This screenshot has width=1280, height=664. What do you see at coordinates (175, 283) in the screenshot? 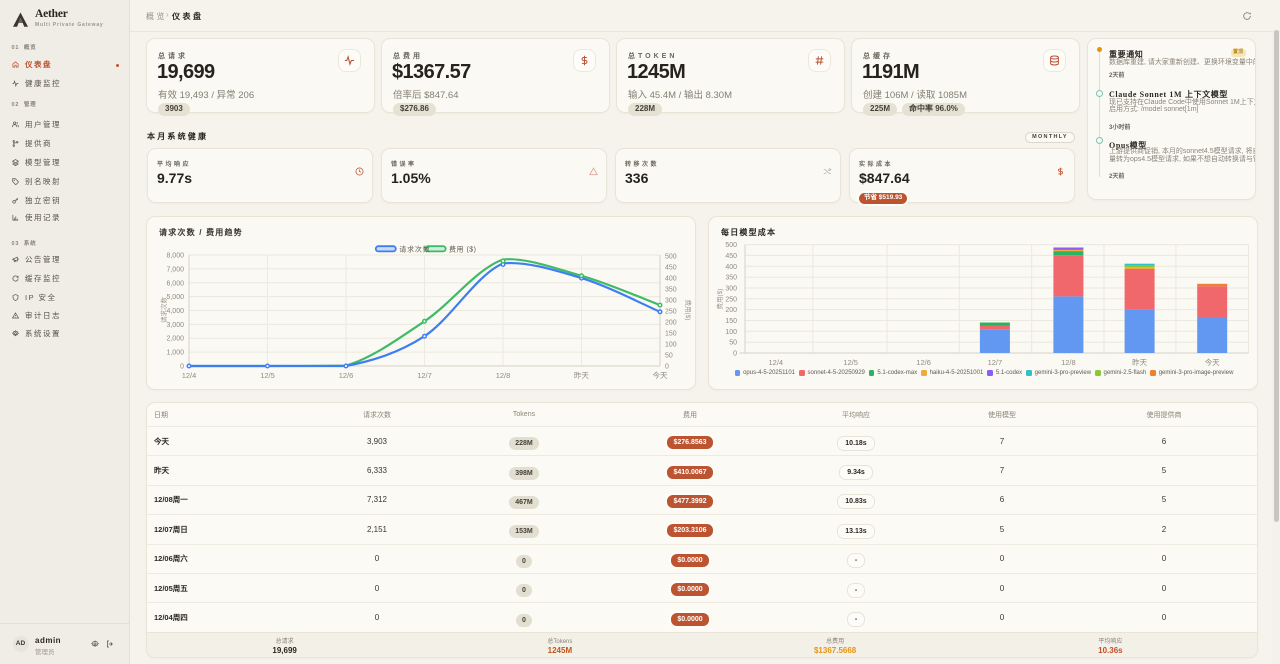
I see `svg-text: 6,000` at bounding box center [175, 283].